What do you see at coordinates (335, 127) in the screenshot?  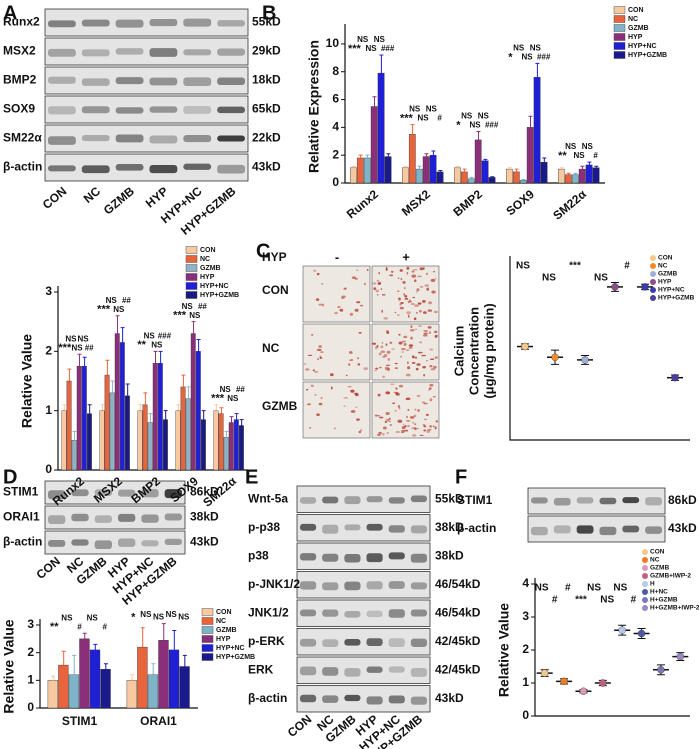 I see `y-tick-label: 4` at bounding box center [335, 127].